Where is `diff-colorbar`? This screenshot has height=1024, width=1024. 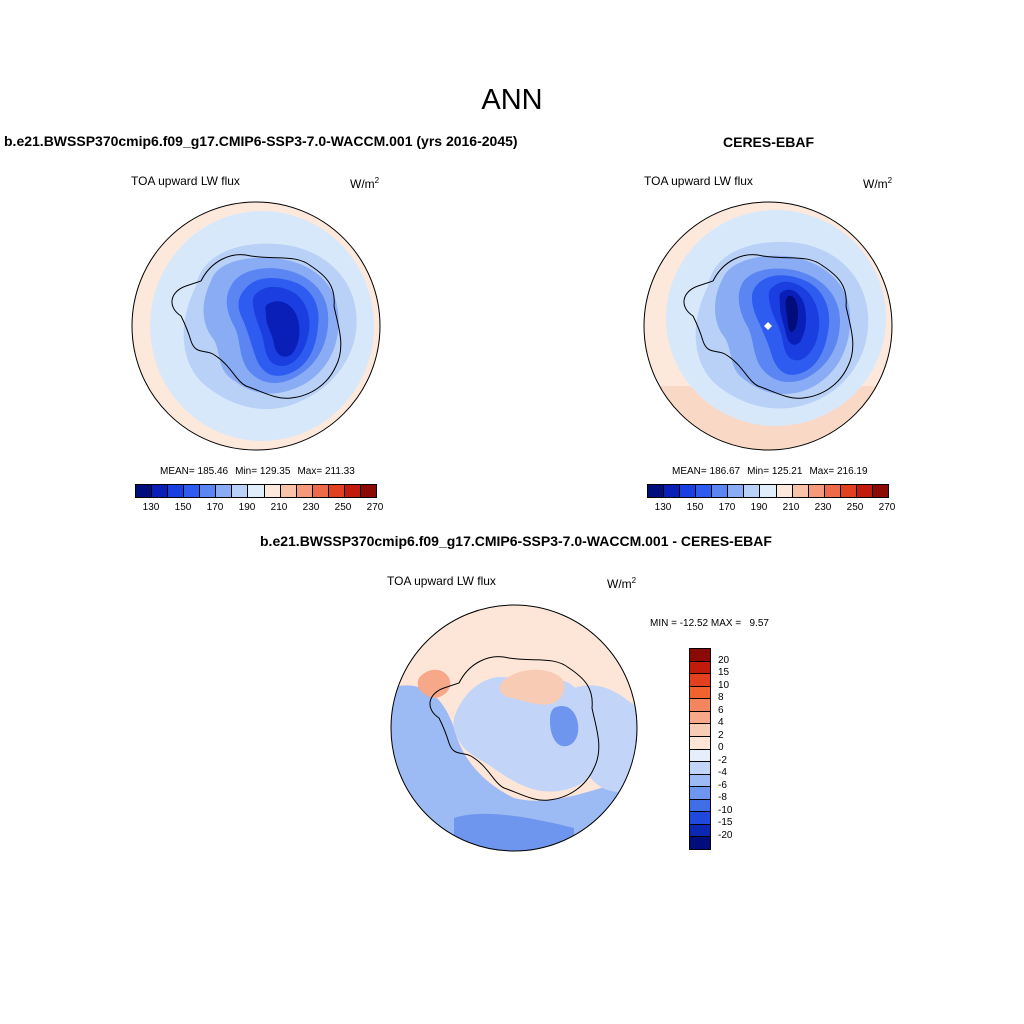
diff-colorbar is located at coordinates (700, 749).